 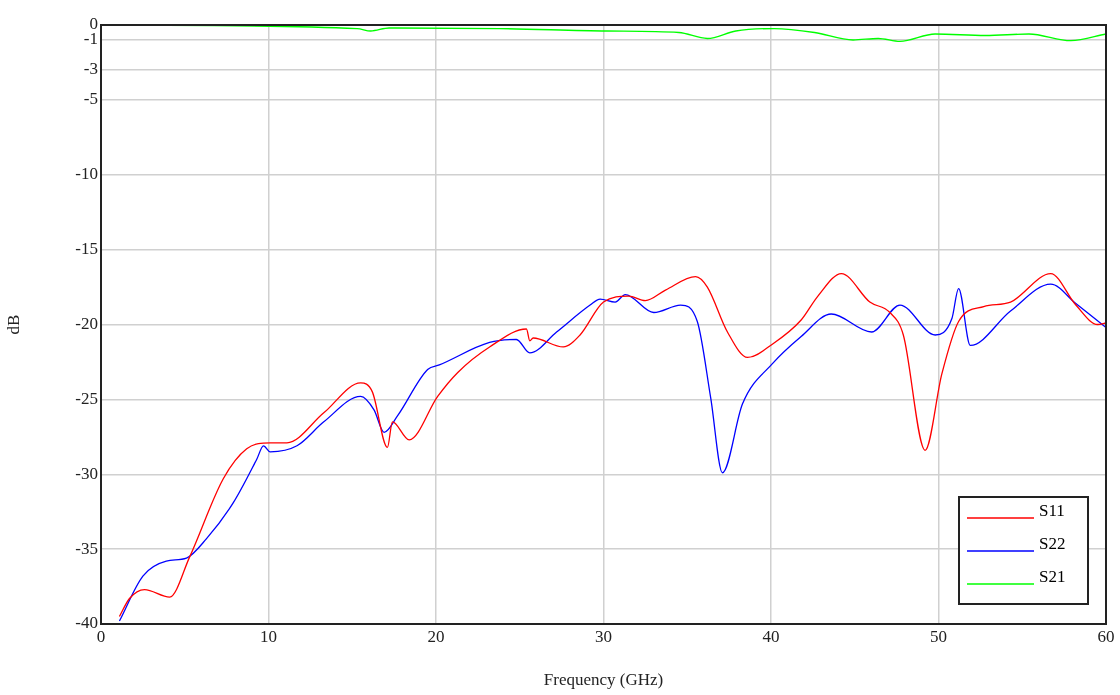 I want to click on x-tick-label: 50, so click(x=938, y=636).